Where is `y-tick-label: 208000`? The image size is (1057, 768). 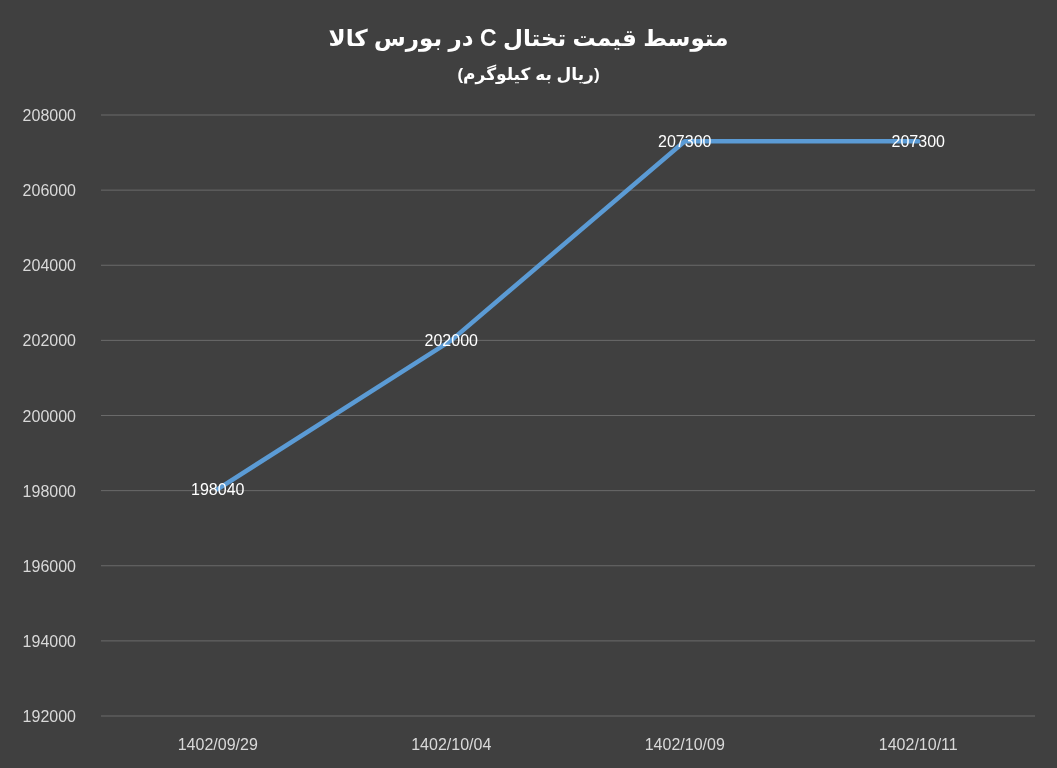
y-tick-label: 208000 is located at coordinates (49, 115).